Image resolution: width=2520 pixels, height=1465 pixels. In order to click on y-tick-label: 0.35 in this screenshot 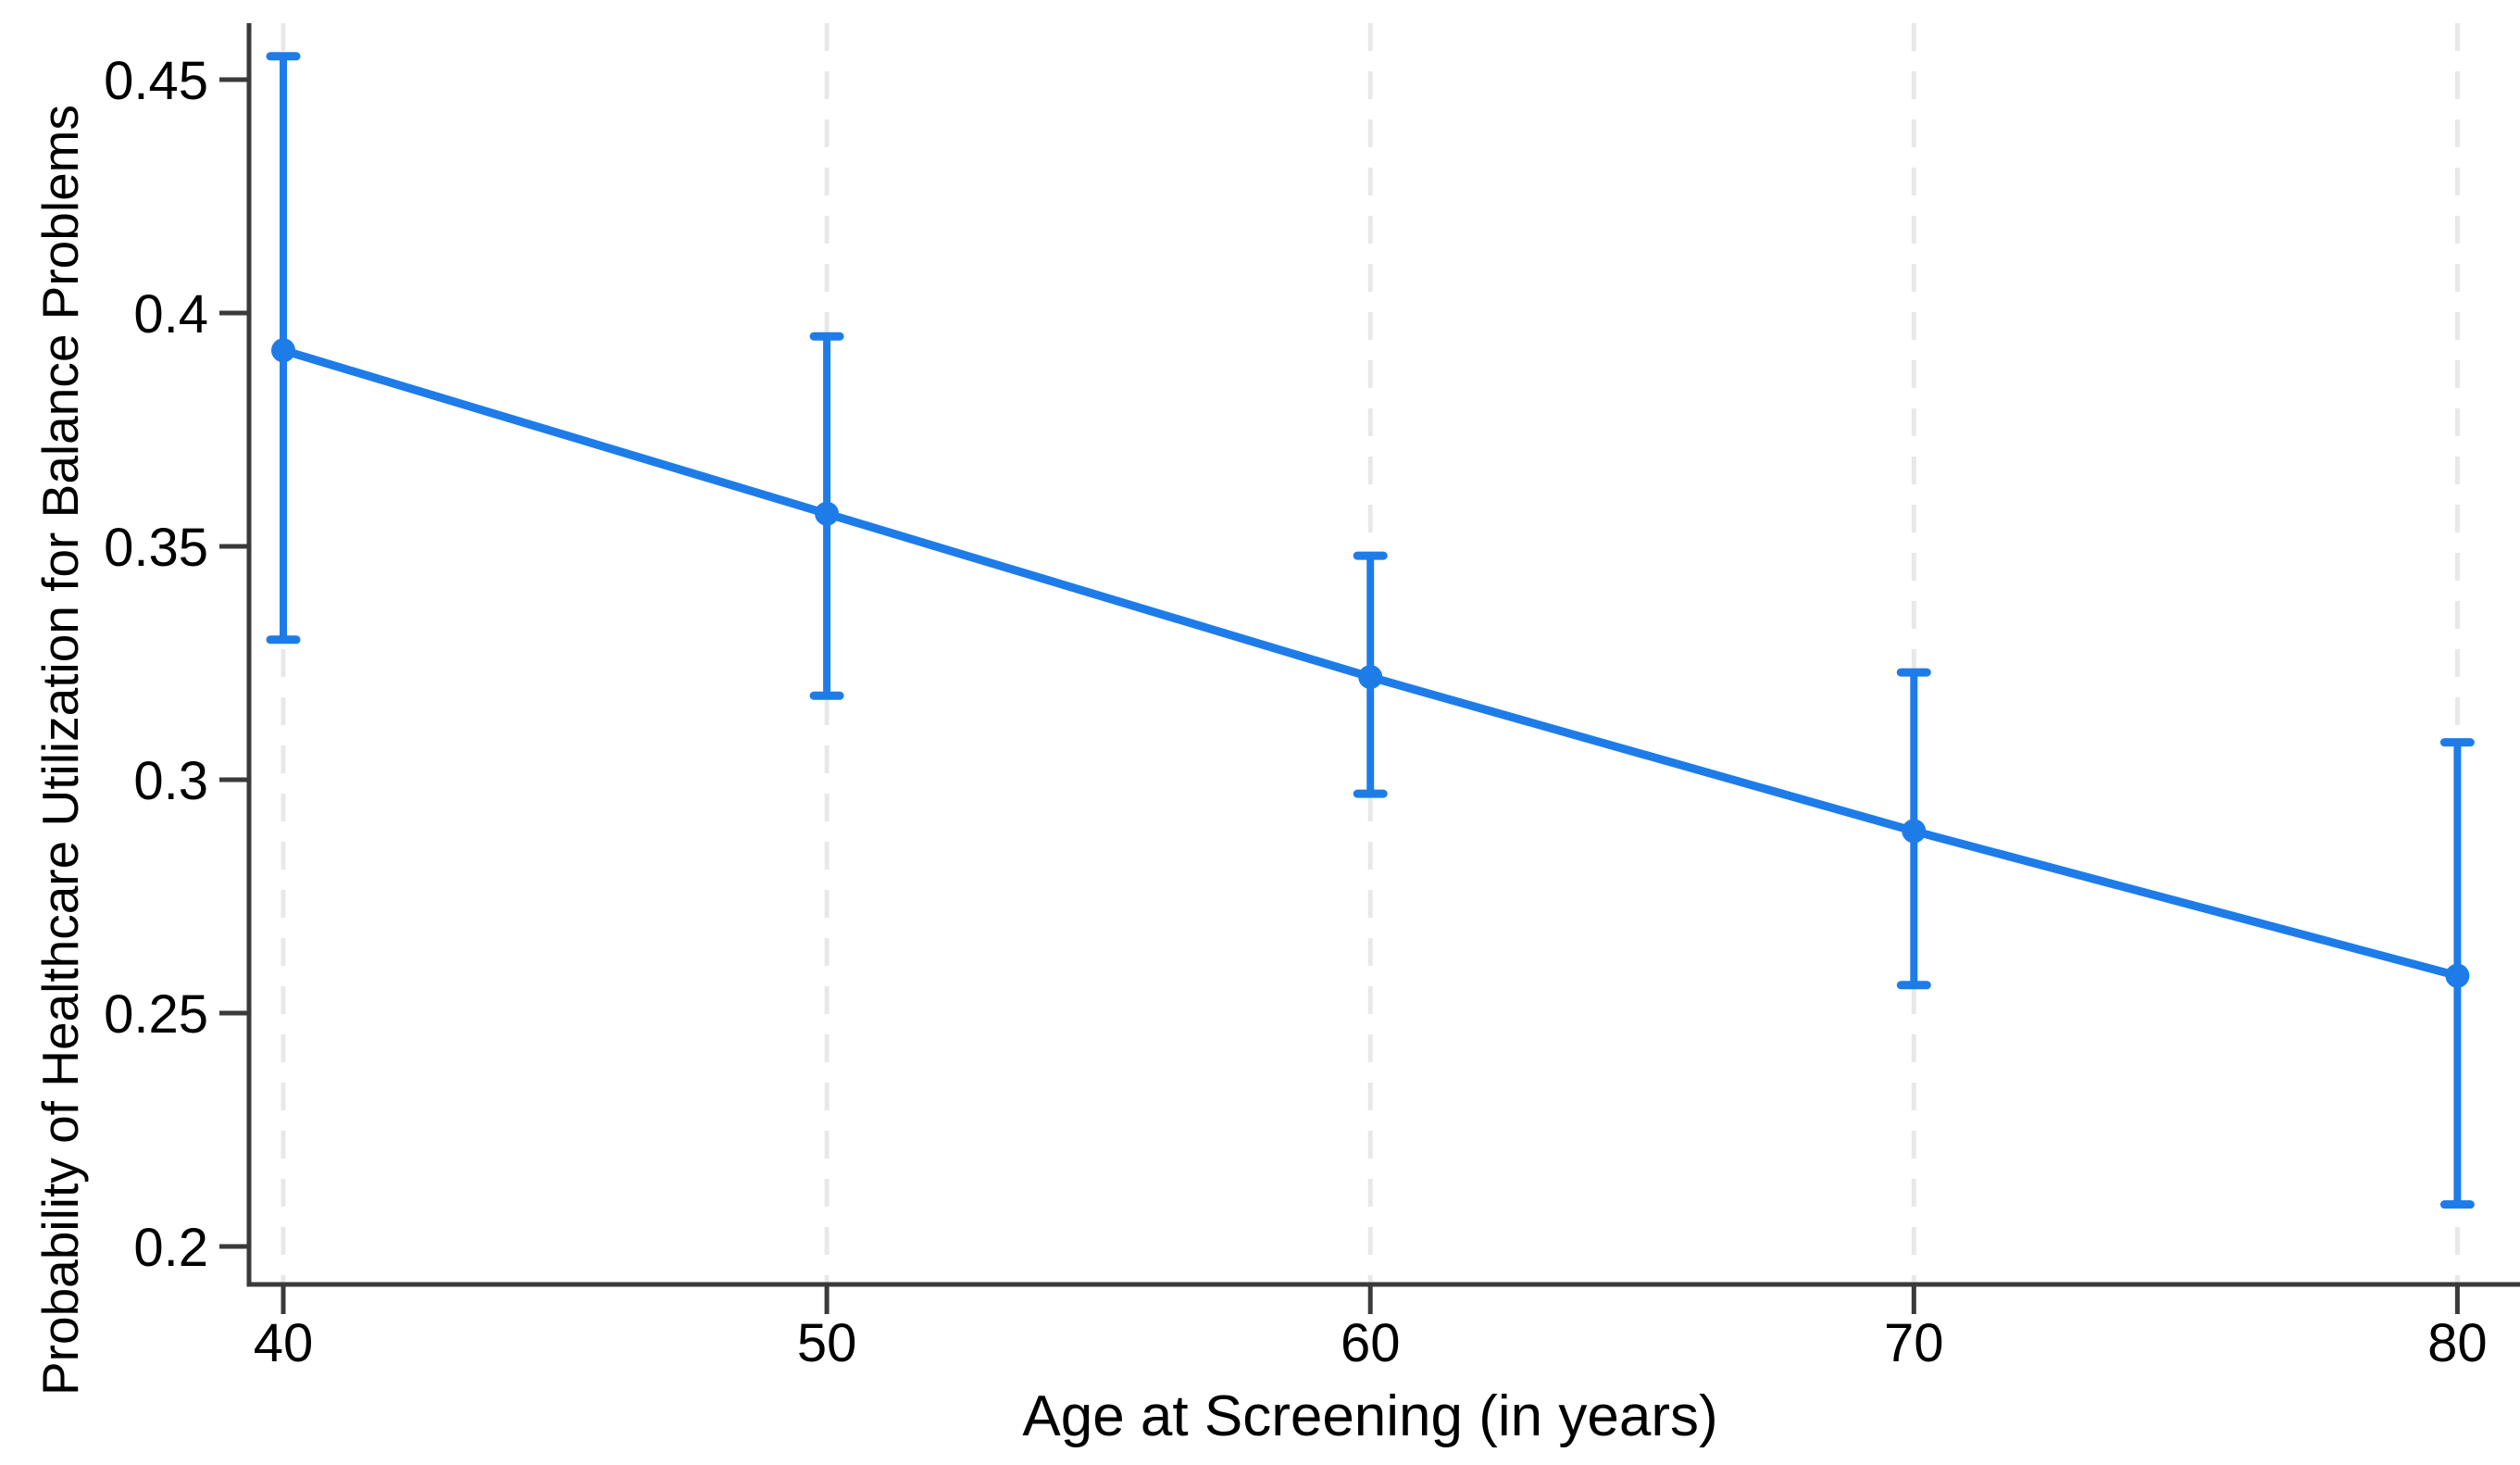, I will do `click(156, 548)`.